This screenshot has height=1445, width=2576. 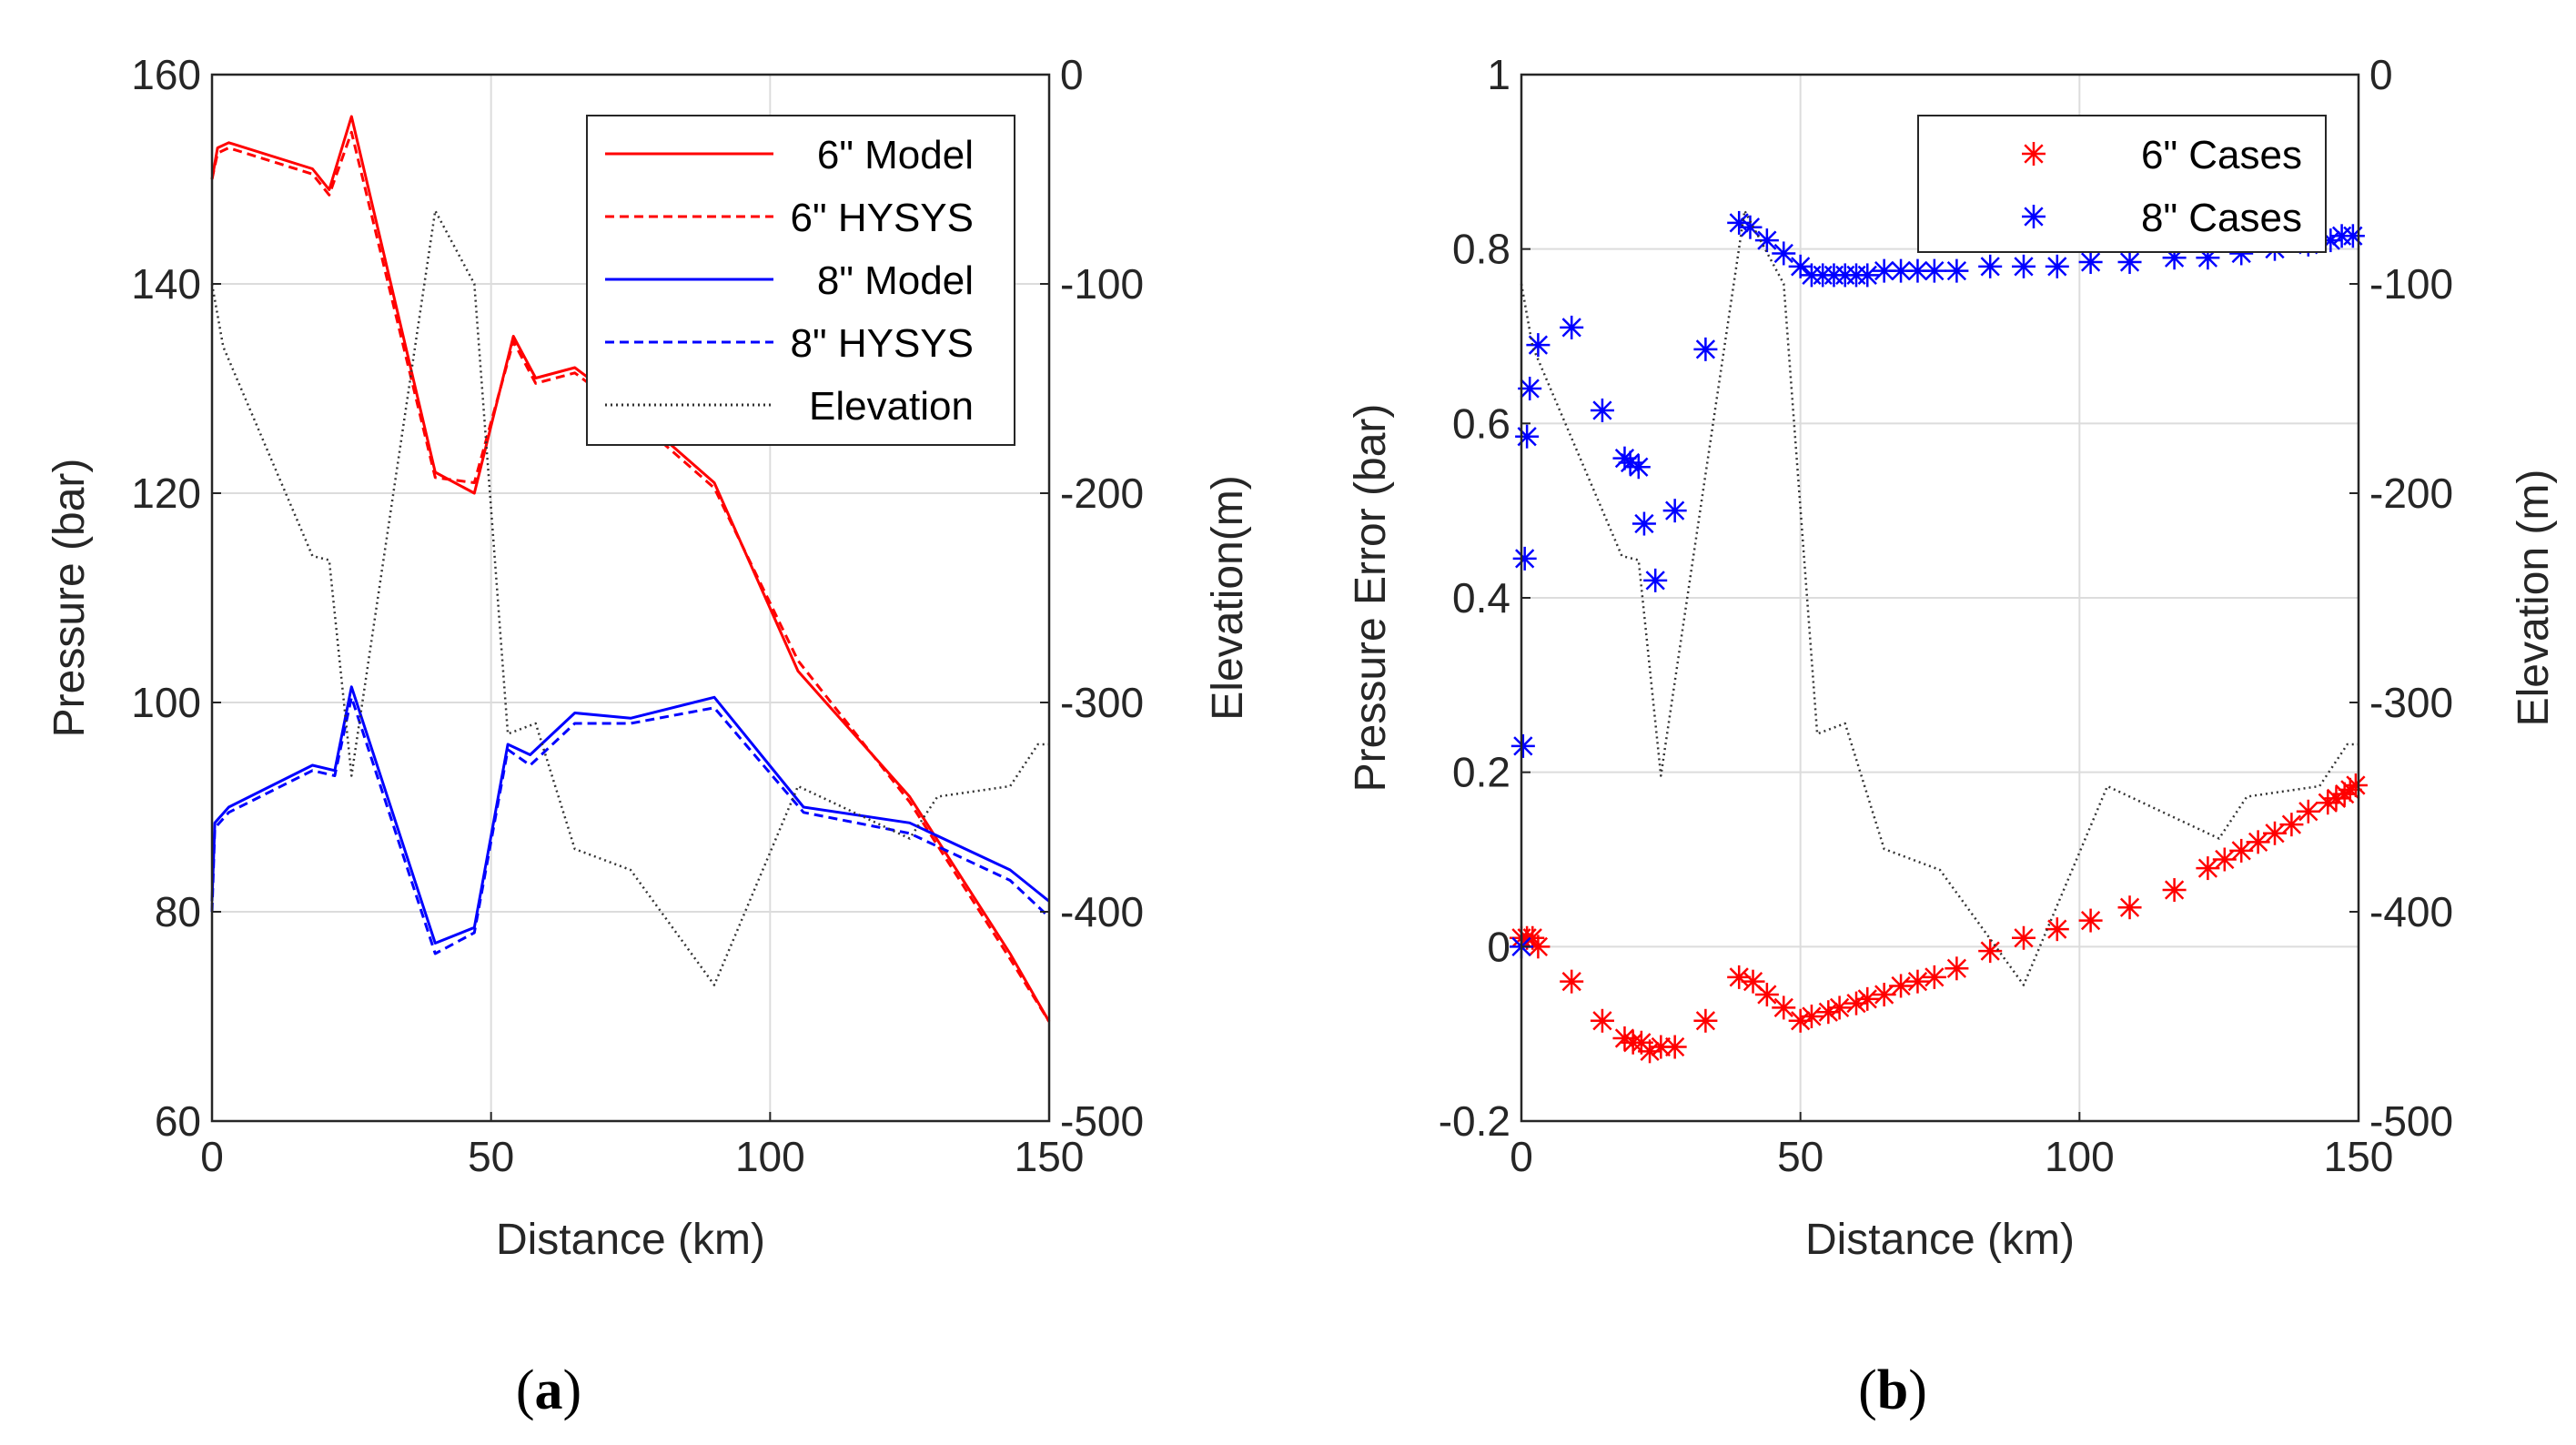 What do you see at coordinates (2411, 493) in the screenshot?
I see `chart-b-y2tick-label: -200` at bounding box center [2411, 493].